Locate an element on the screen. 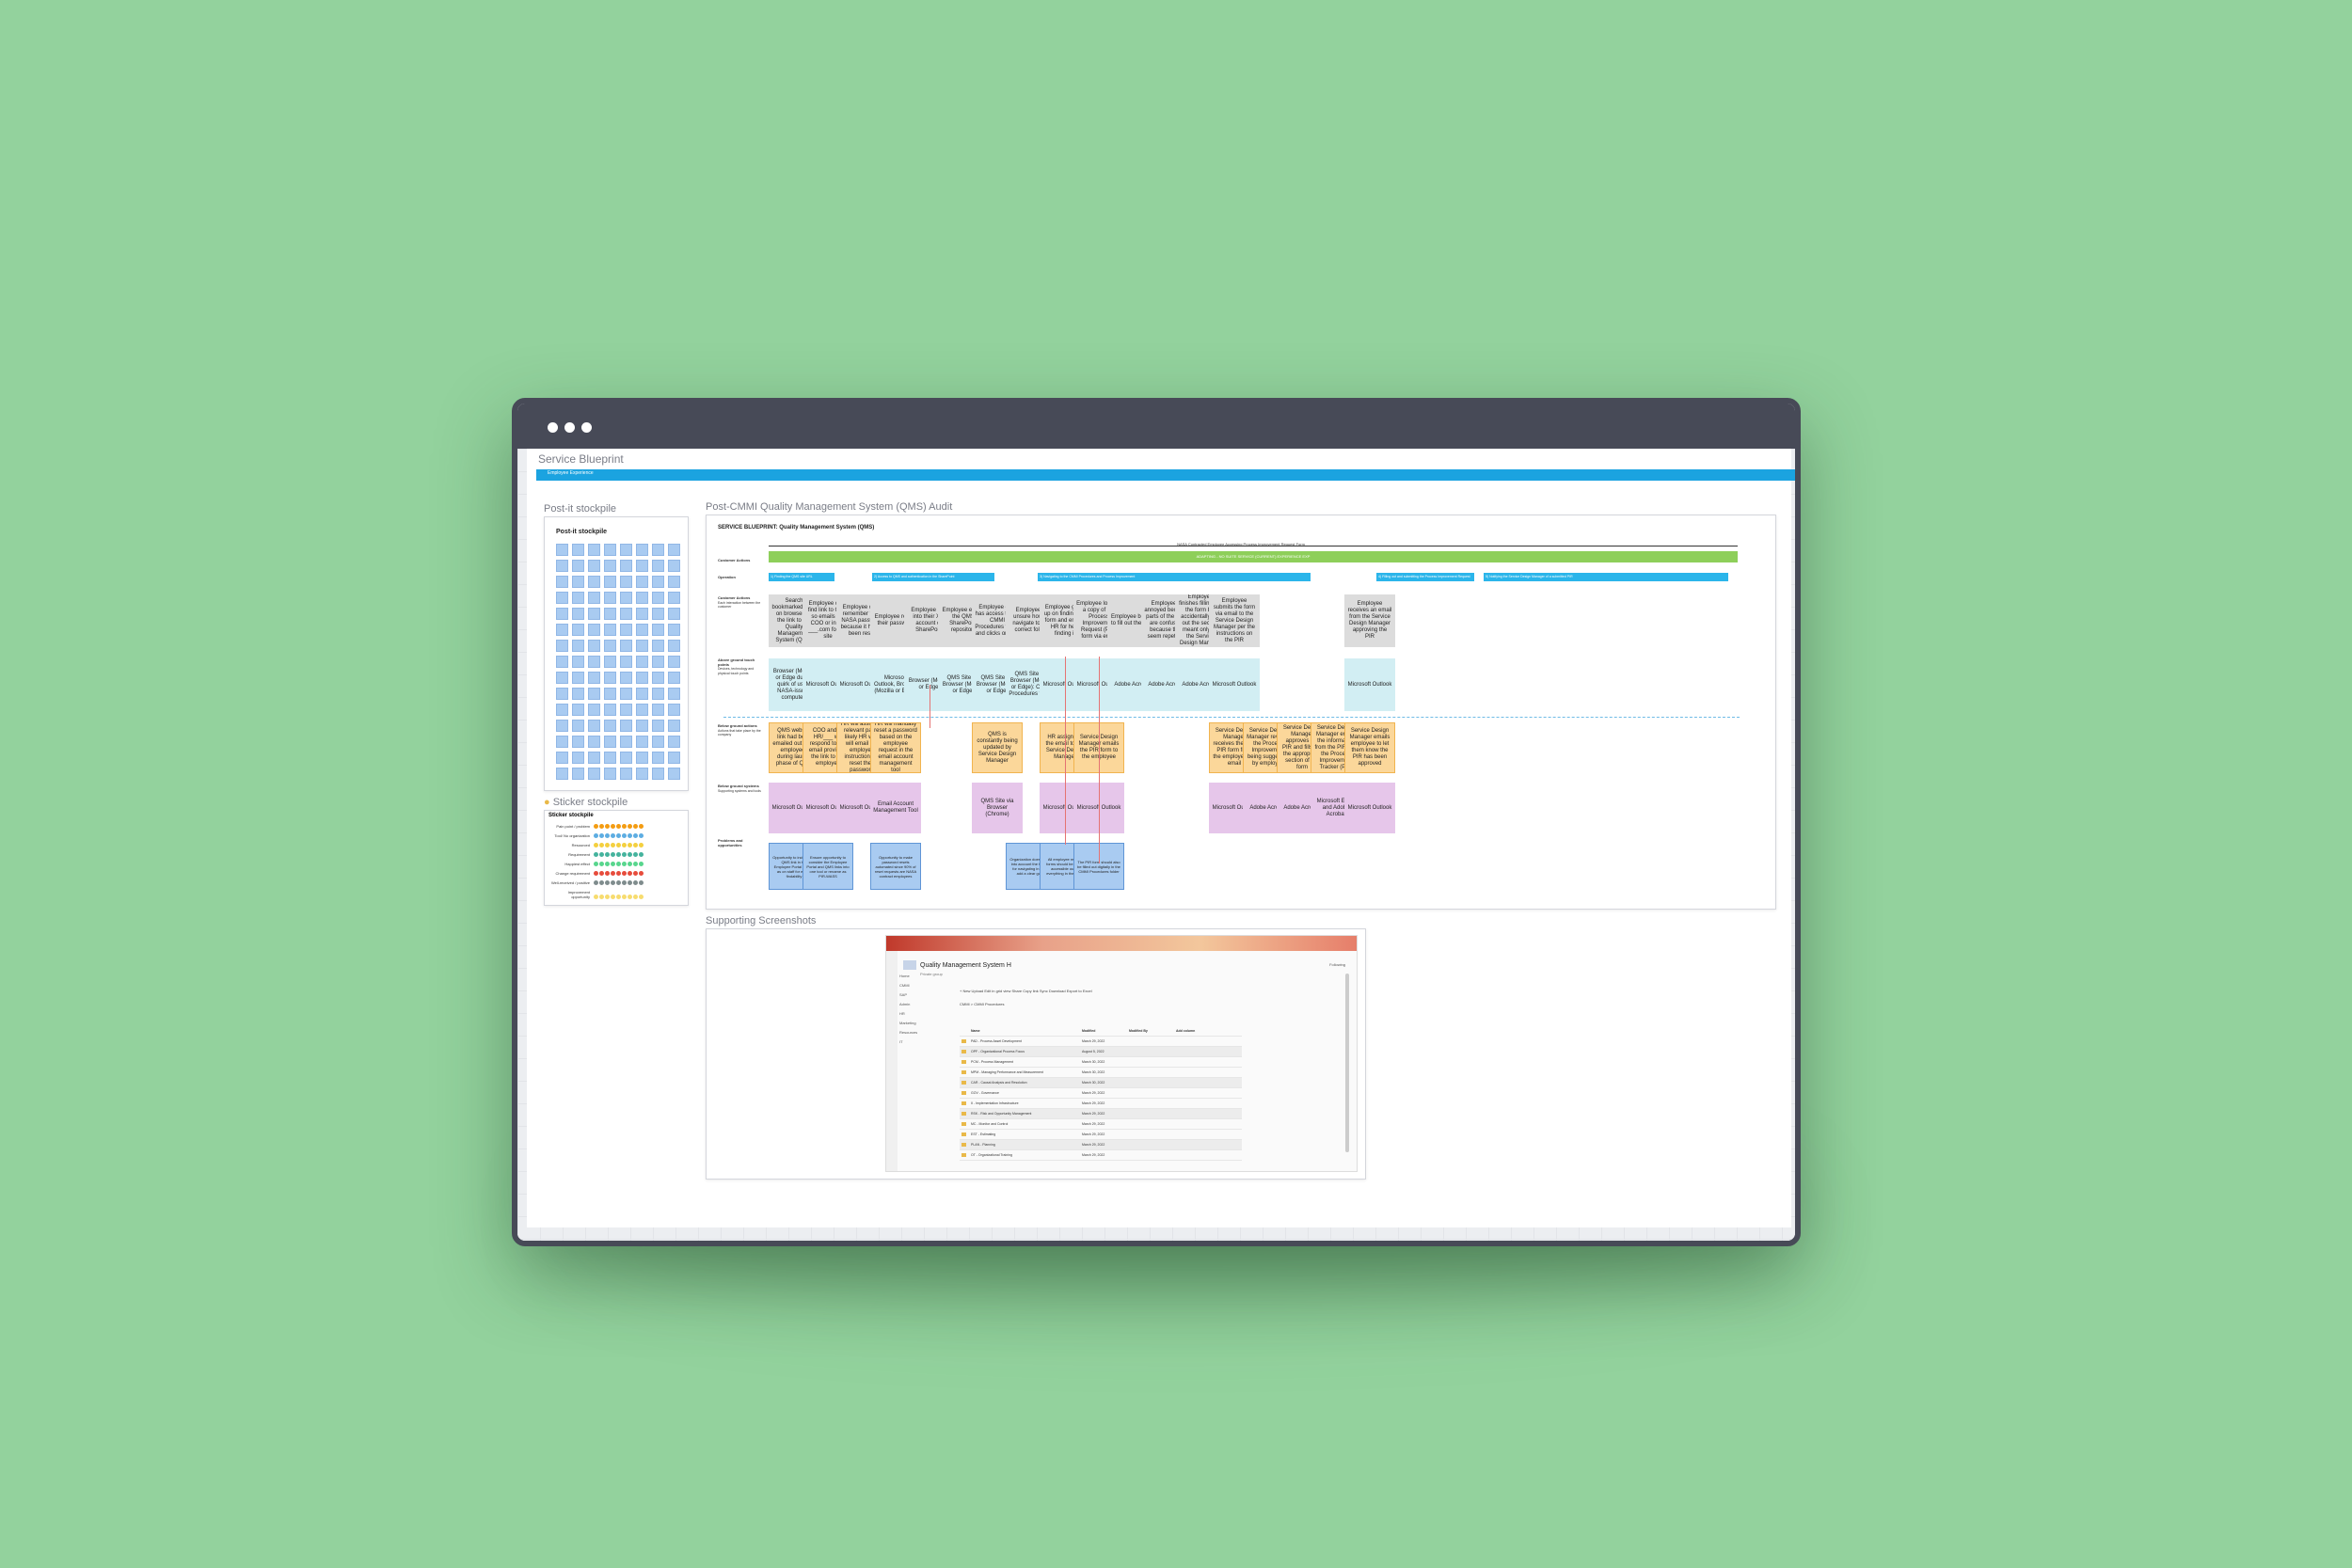  support-system-card: Email Account Management Tool is located at coordinates (895, 808).